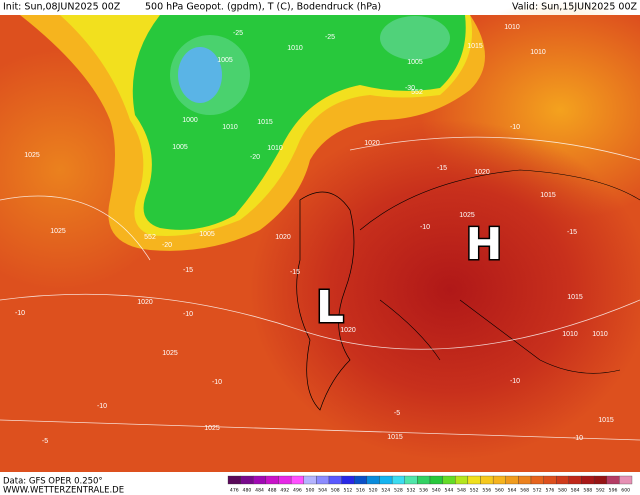  I want to click on colorbar-tick-label: 508, so click(335, 491).